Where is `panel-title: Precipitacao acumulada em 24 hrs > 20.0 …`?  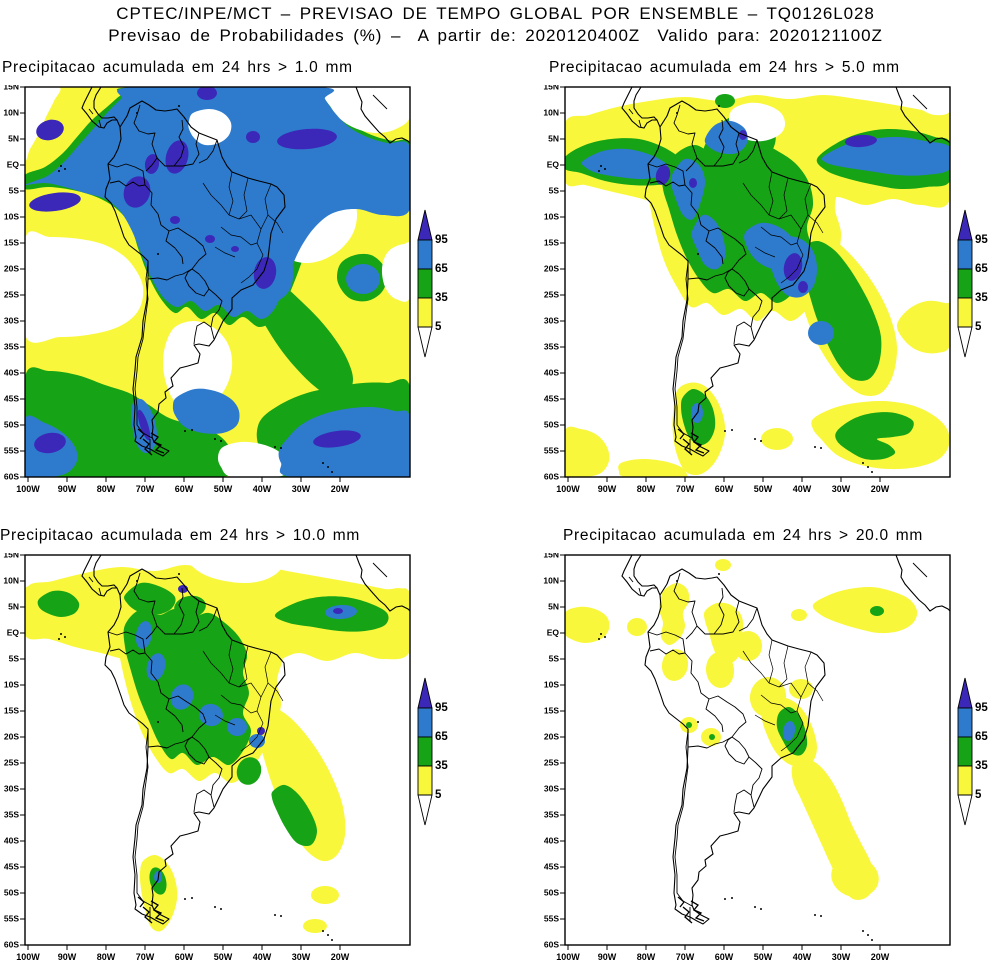 panel-title: Precipitacao acumulada em 24 hrs > 20.0 … is located at coordinates (743, 535).